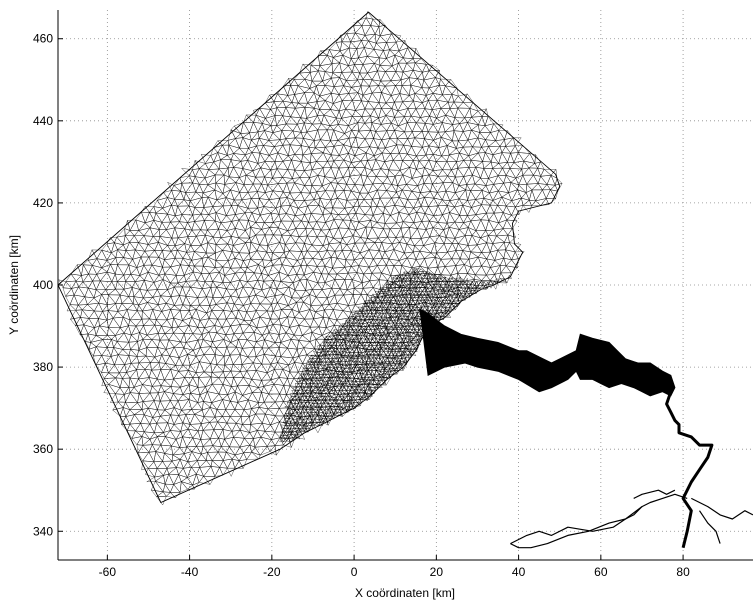  I want to click on river-tributary-east, so click(722, 508).